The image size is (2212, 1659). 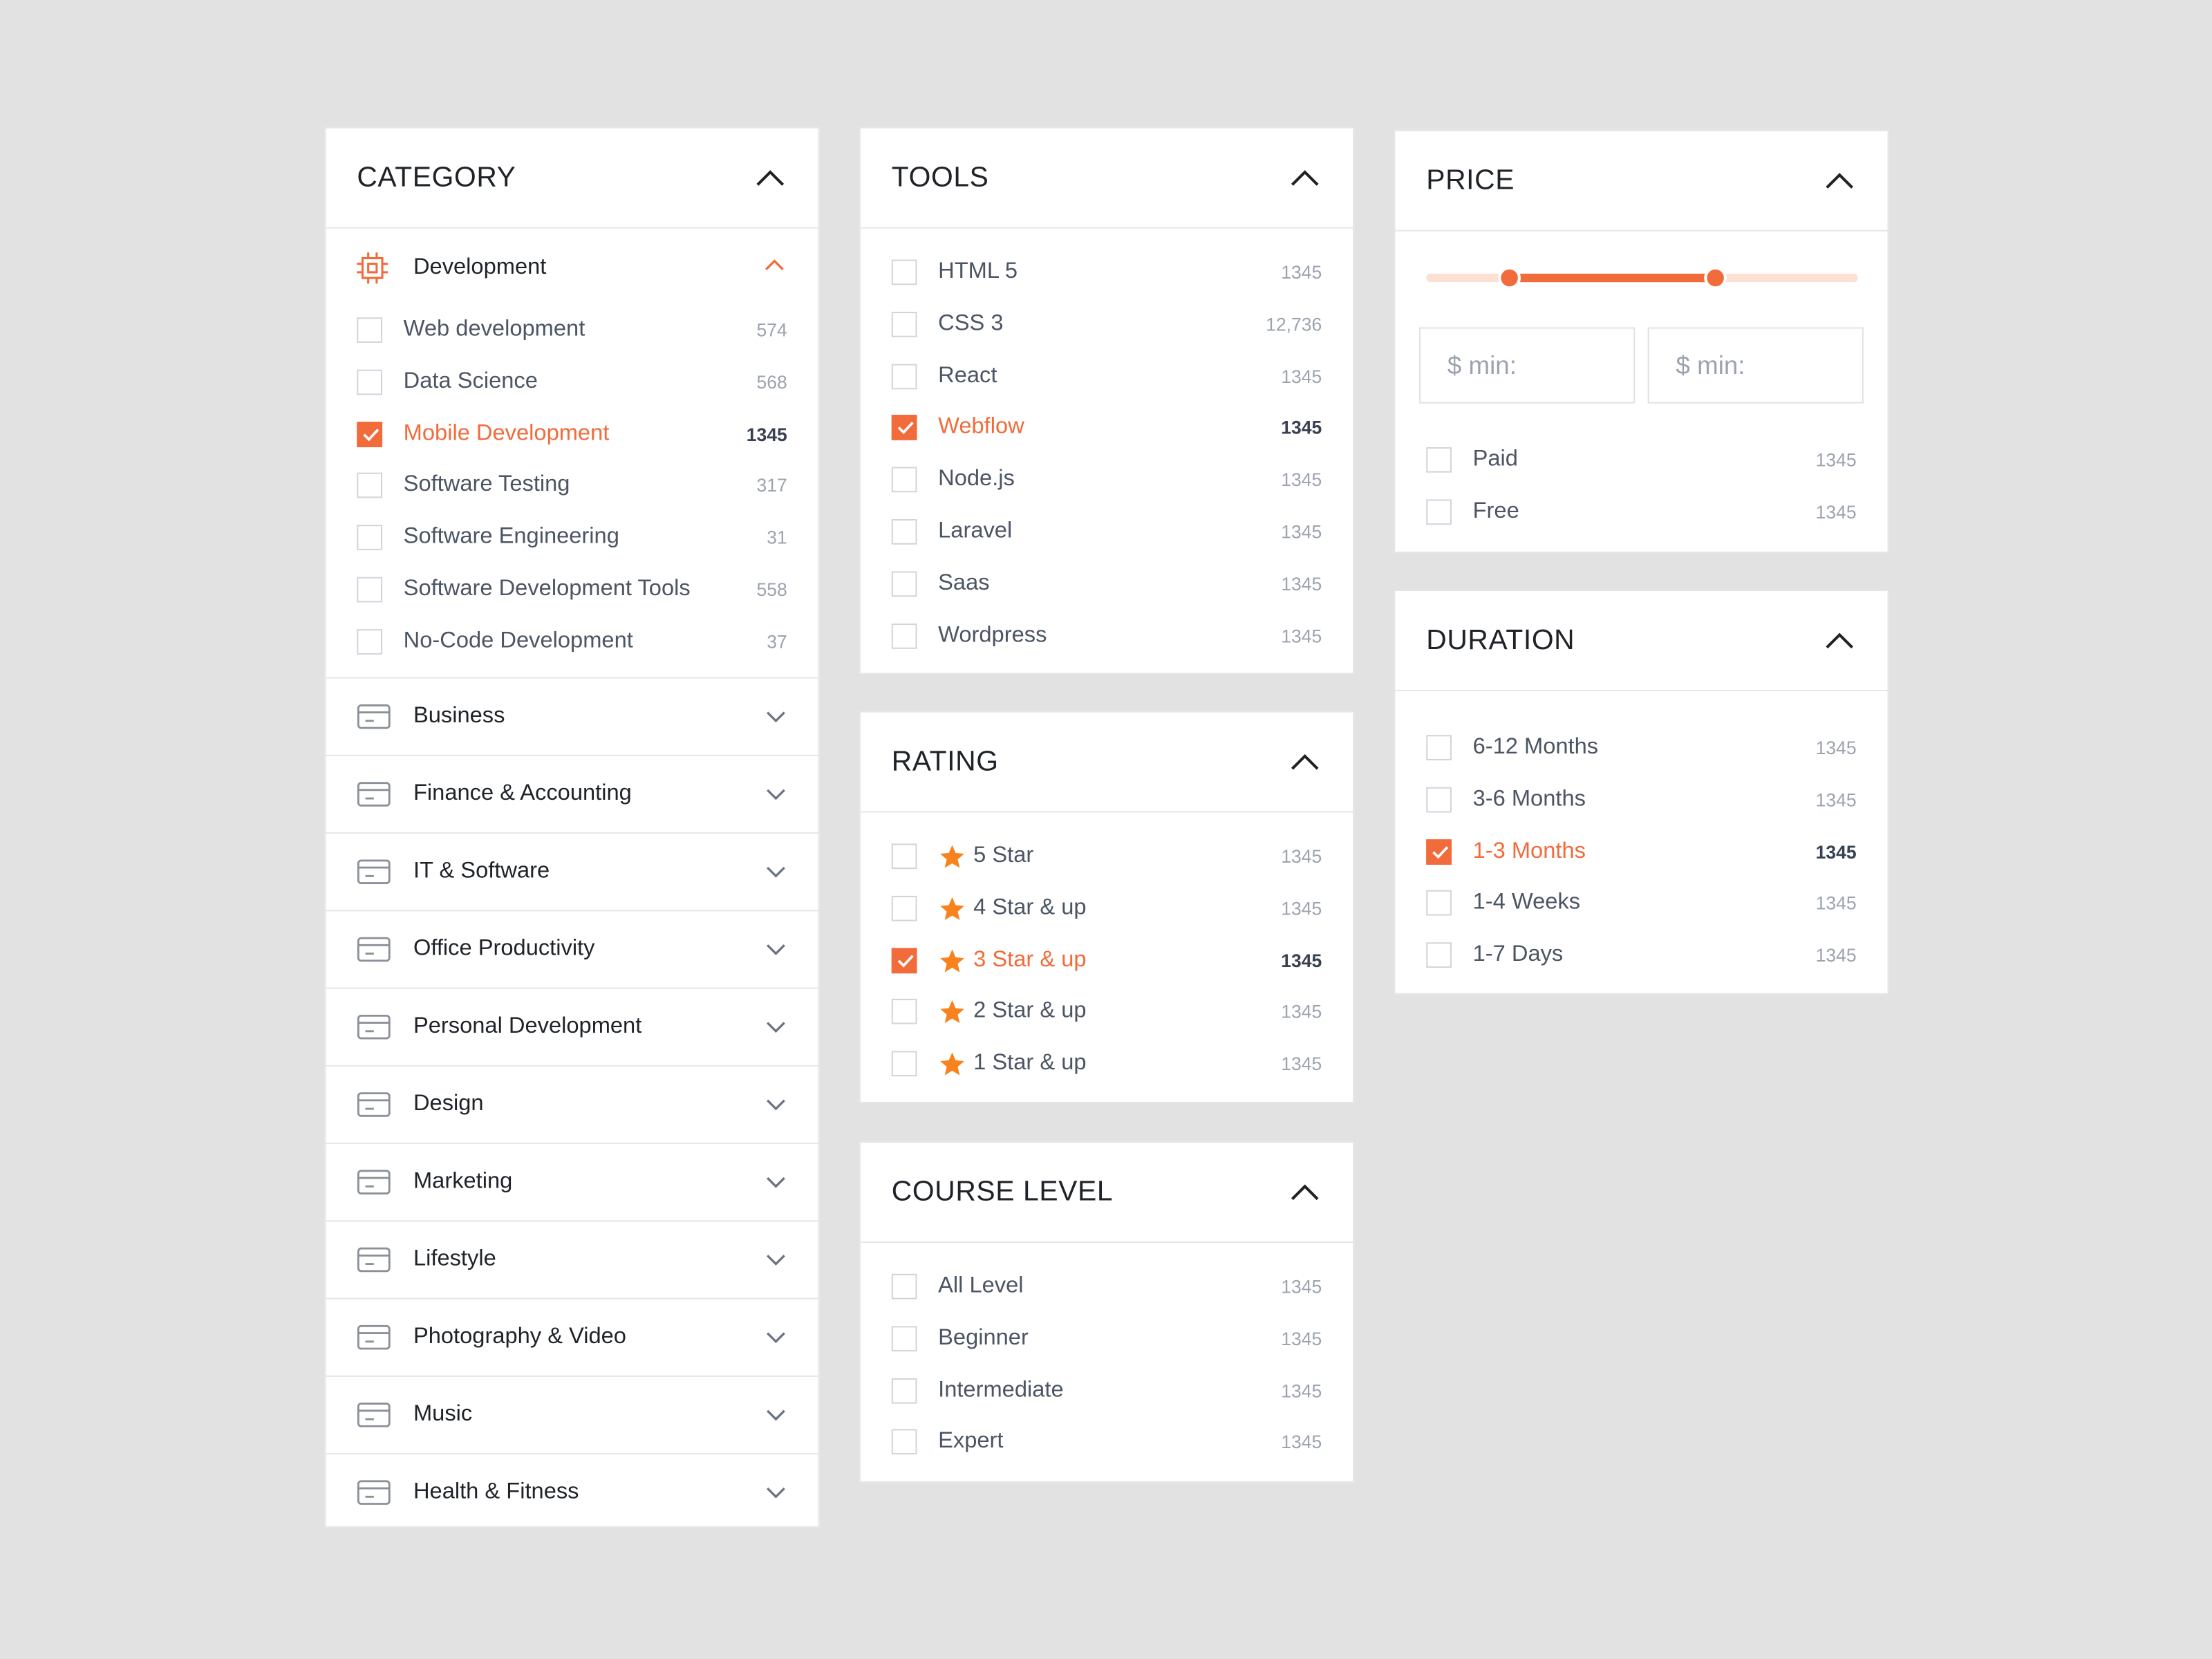 What do you see at coordinates (1030, 1063) in the screenshot?
I see `option-label: 1 Star & up` at bounding box center [1030, 1063].